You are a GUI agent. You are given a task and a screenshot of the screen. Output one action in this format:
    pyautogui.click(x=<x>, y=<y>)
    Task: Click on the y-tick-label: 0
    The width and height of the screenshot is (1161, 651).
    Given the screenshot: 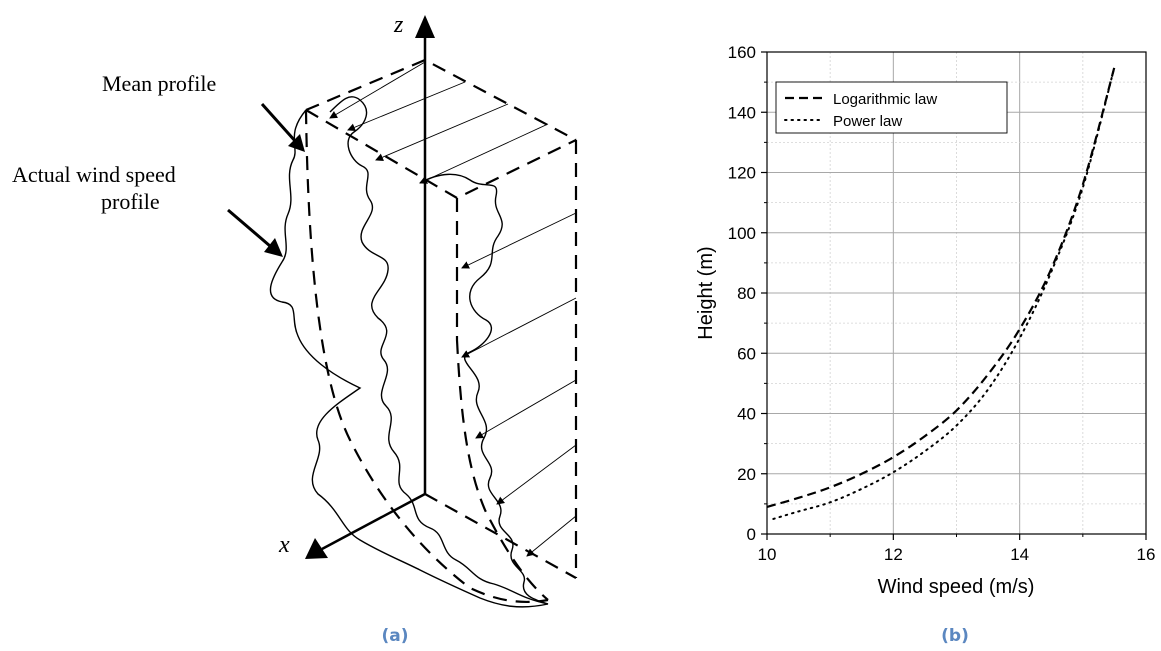 What is the action you would take?
    pyautogui.click(x=751, y=534)
    